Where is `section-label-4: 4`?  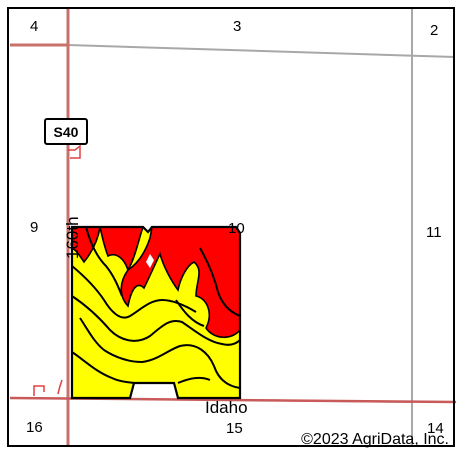 section-label-4: 4 is located at coordinates (34, 26).